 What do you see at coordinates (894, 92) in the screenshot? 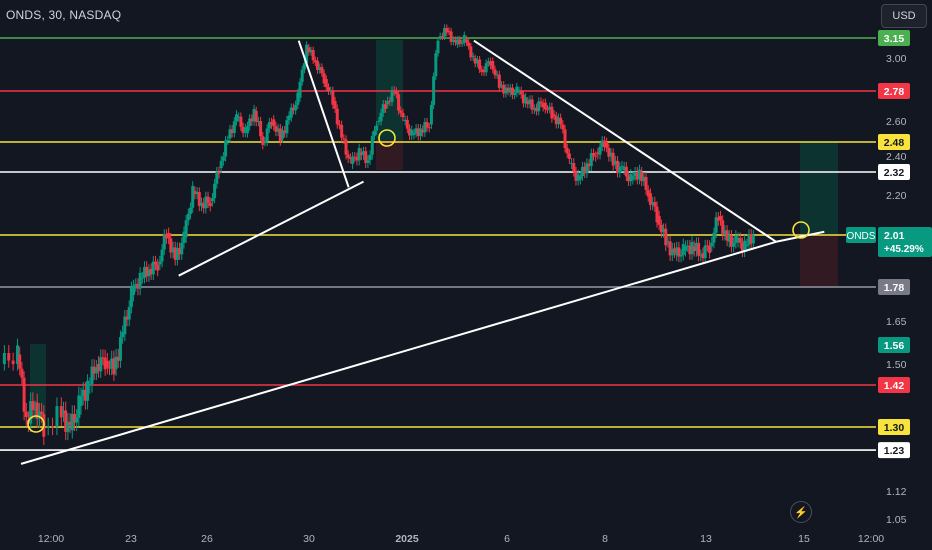
I see `price-tag-label: 2.78` at bounding box center [894, 92].